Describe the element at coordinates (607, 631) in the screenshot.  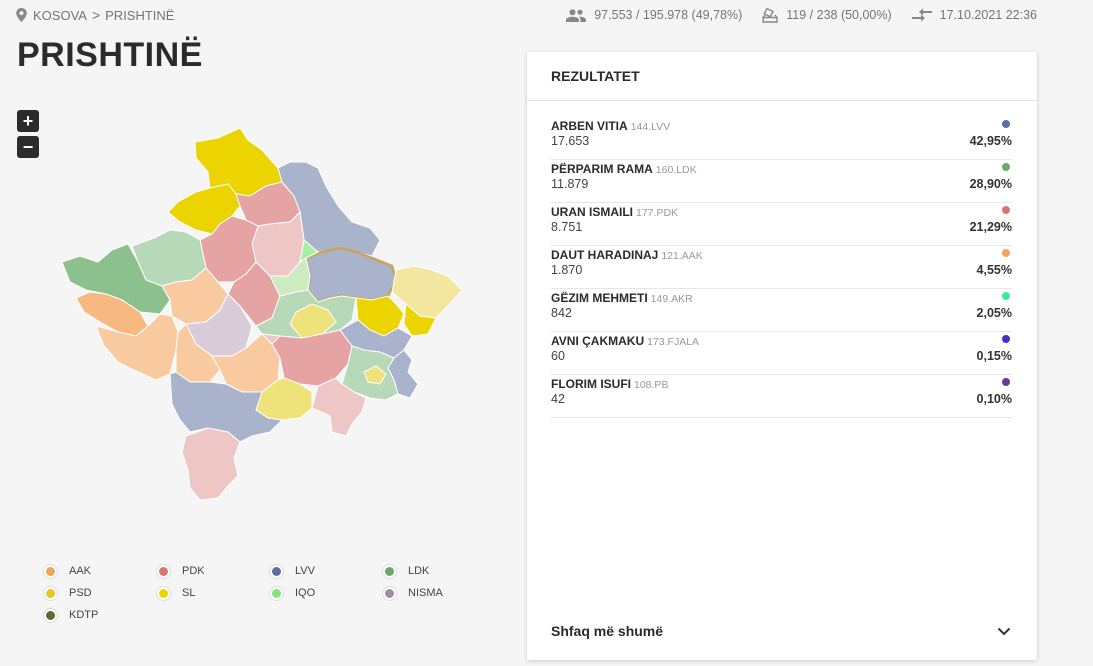
I see `show-more-label: Shfaq më shumë` at that location.